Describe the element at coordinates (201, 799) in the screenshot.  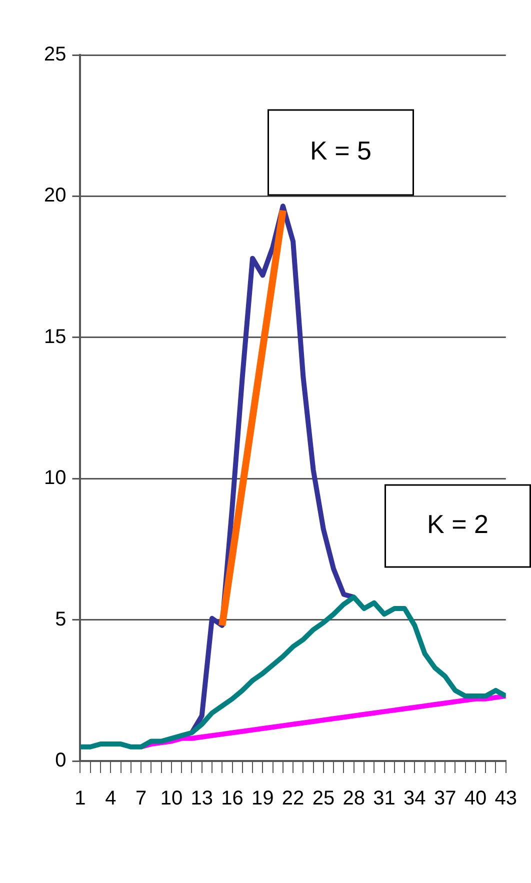
I see `x-tick-label: 13` at that location.